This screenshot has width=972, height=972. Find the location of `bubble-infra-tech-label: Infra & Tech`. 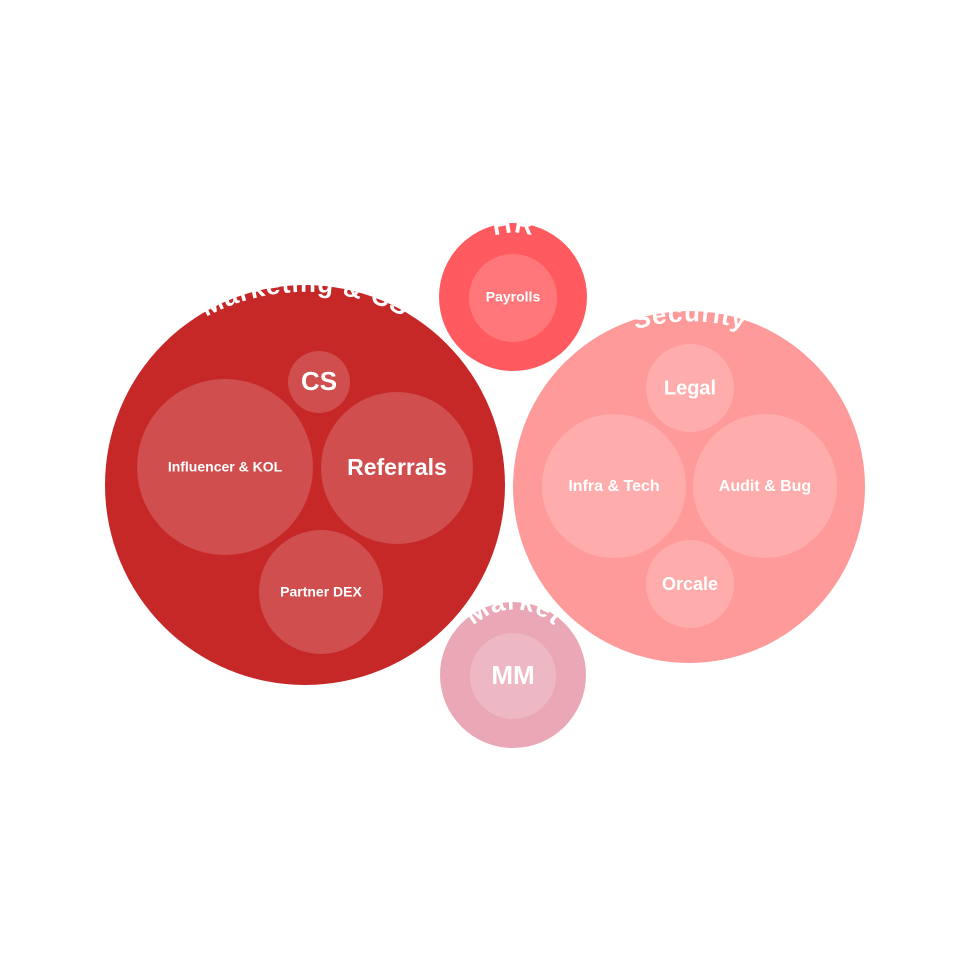

bubble-infra-tech-label: Infra & Tech is located at coordinates (613, 486).